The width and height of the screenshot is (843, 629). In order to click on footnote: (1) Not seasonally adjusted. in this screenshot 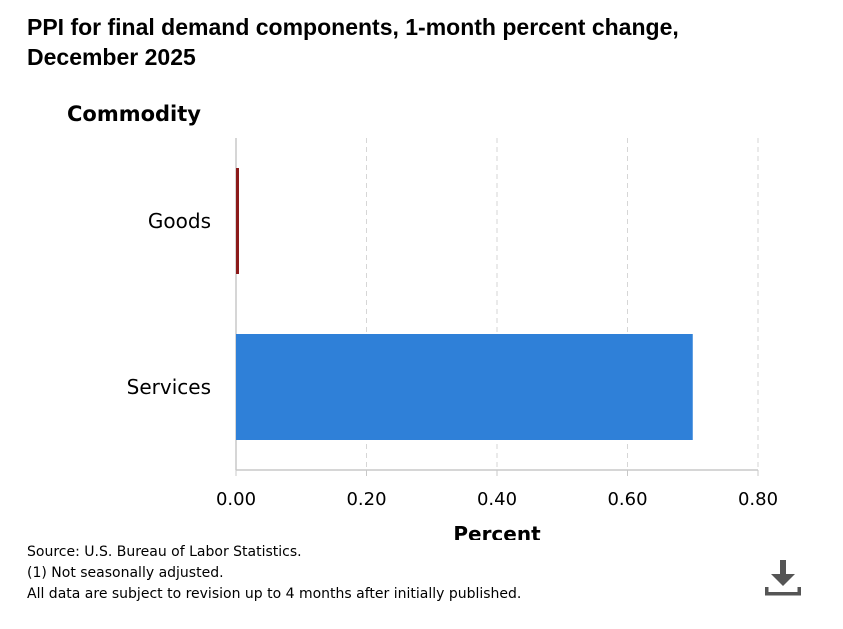, I will do `click(125, 573)`.